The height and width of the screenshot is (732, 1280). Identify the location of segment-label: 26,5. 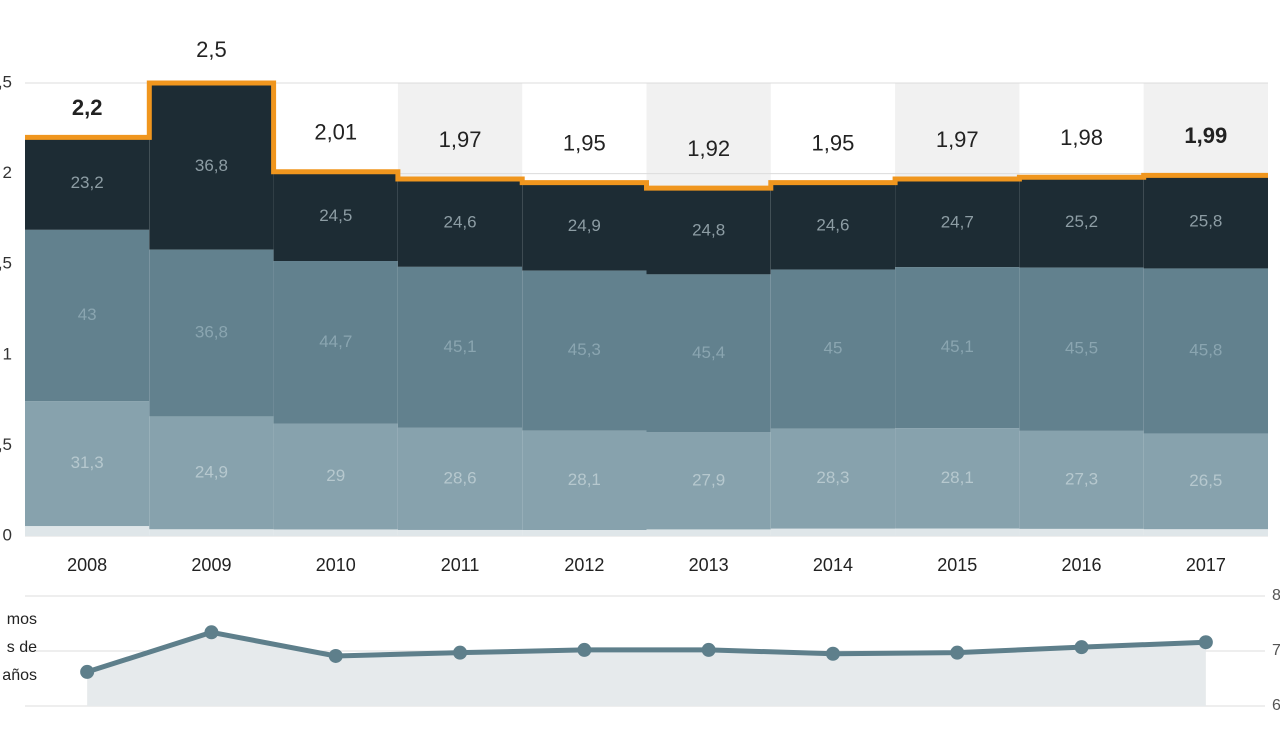
(1205, 480).